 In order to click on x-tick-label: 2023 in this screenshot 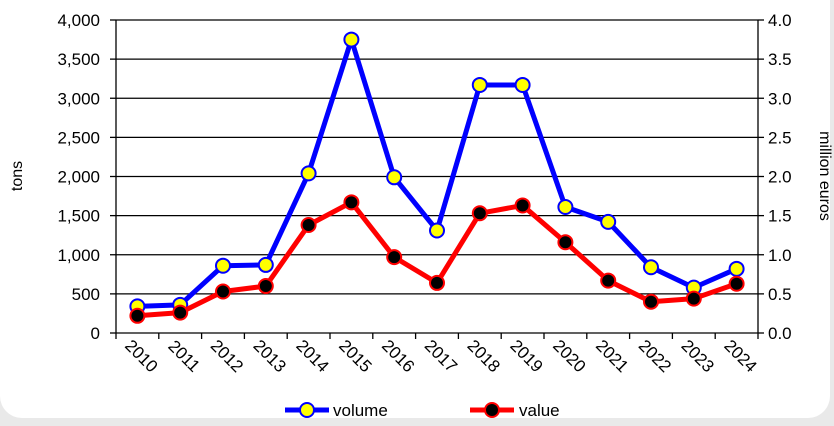, I will do `click(698, 356)`.